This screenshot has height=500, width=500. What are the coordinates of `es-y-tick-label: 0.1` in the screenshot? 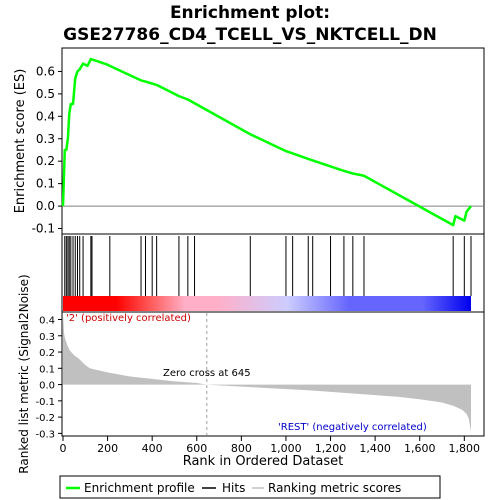 It's located at (45, 184).